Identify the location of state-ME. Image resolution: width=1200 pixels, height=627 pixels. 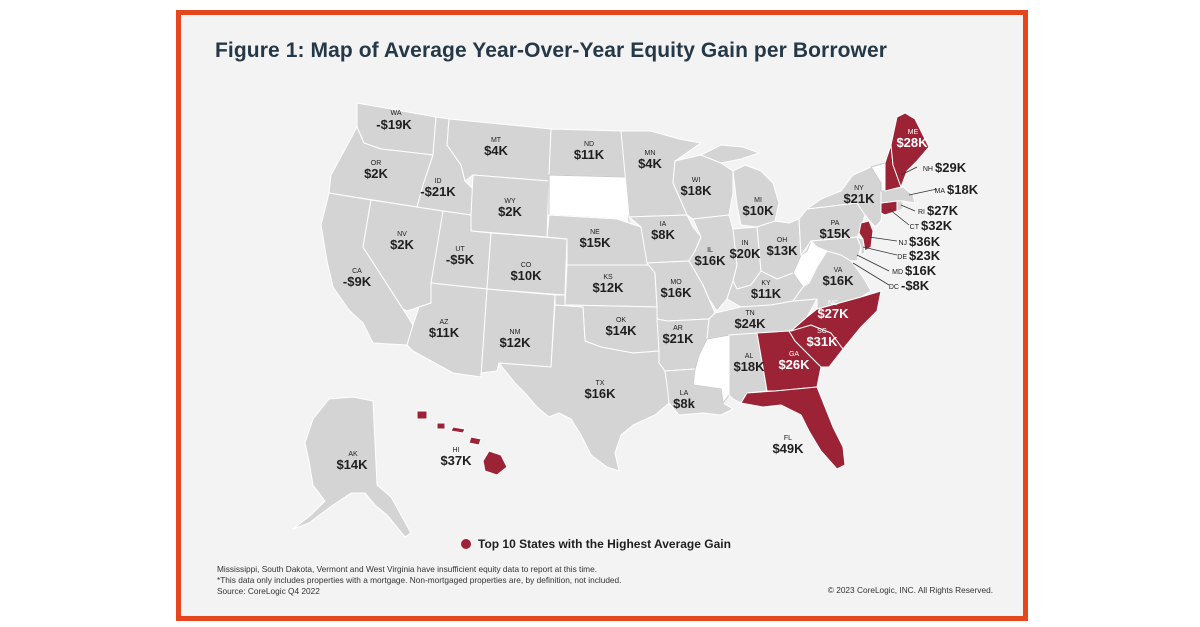
(910, 150).